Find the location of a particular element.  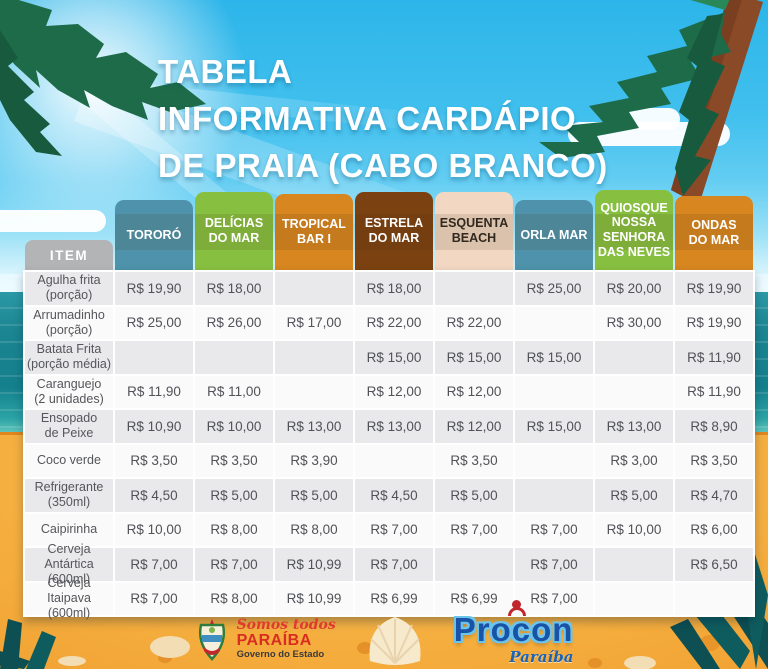

paraiba-coat-of-arms-icon is located at coordinates (211, 640).